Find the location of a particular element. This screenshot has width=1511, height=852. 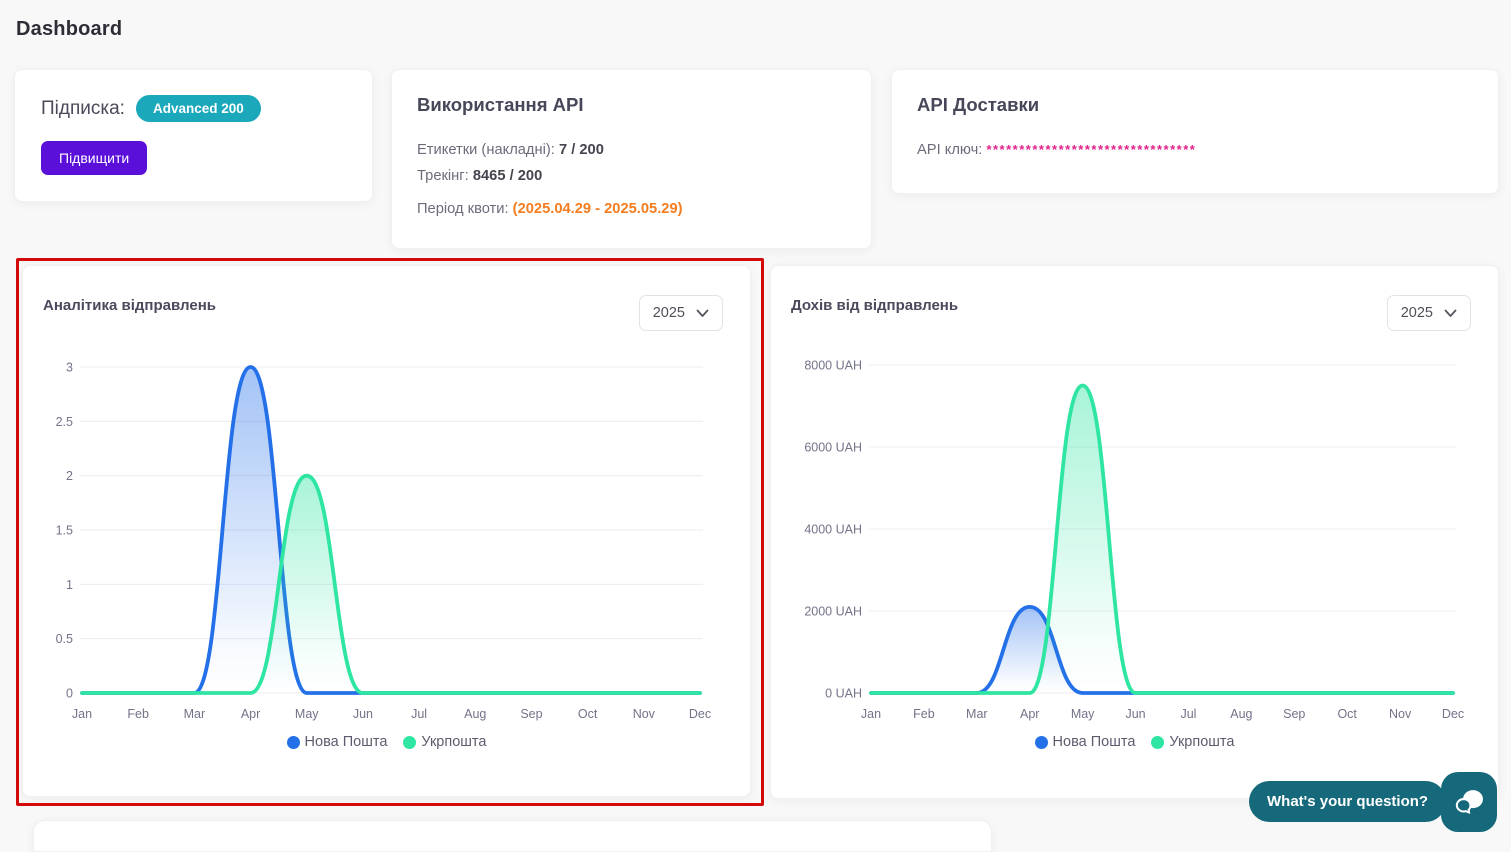

api-key-label: API ключ: is located at coordinates (950, 150).